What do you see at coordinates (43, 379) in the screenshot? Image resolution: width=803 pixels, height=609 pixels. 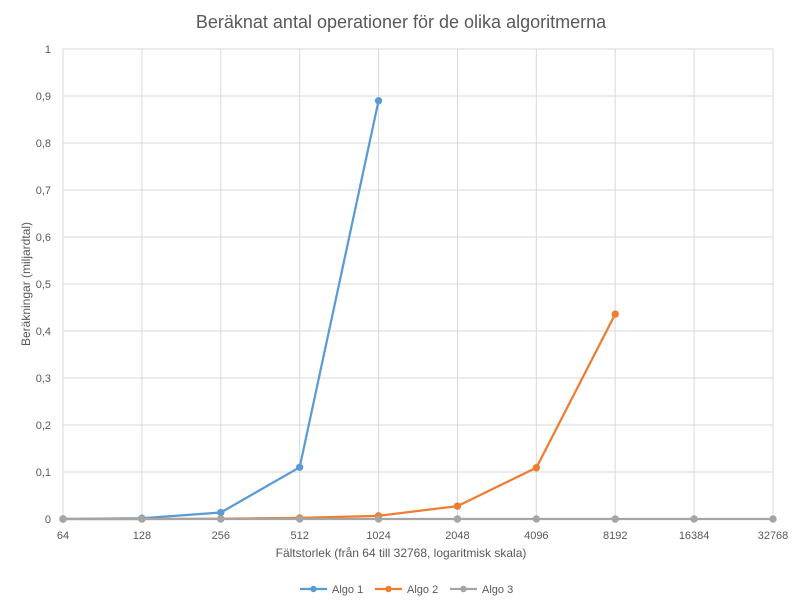 I see `y-tick-label: 0,3` at bounding box center [43, 379].